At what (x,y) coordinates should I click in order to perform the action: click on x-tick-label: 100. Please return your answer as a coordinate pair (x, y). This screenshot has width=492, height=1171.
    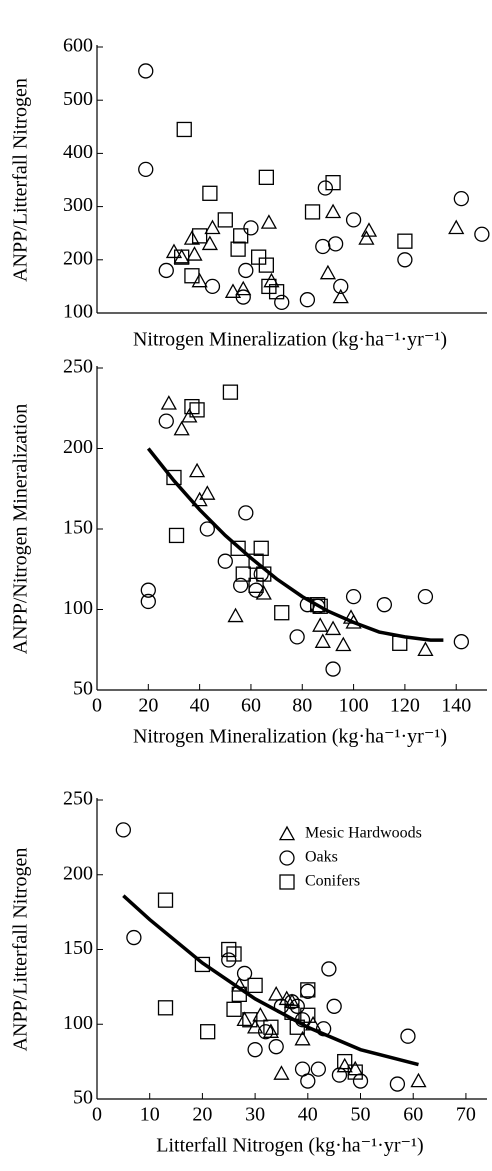
    Looking at the image, I should click on (354, 706).